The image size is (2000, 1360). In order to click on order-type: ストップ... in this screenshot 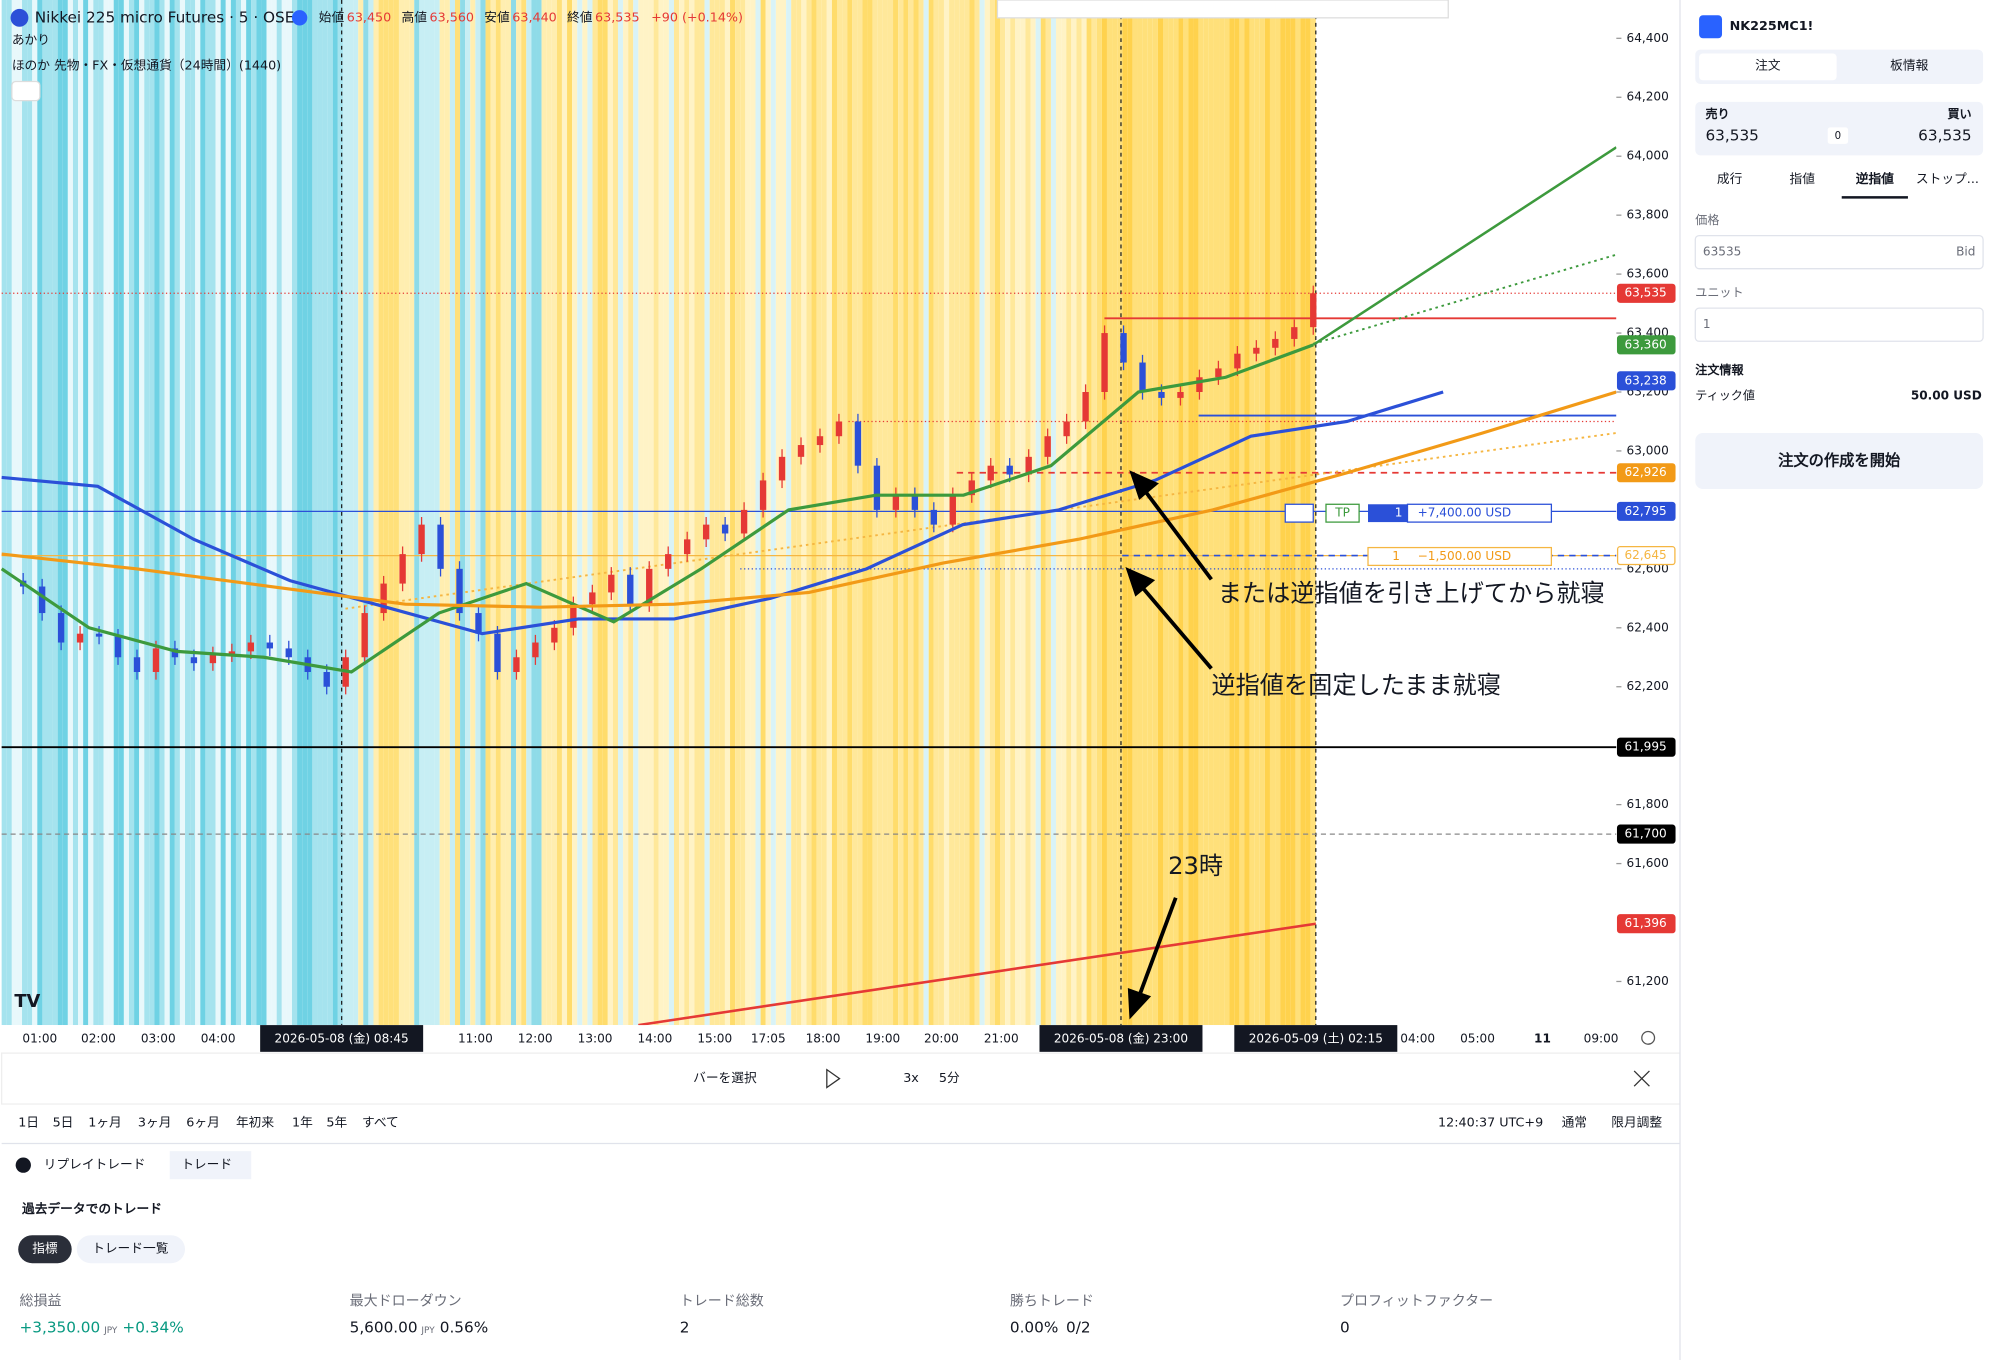, I will do `click(1947, 179)`.